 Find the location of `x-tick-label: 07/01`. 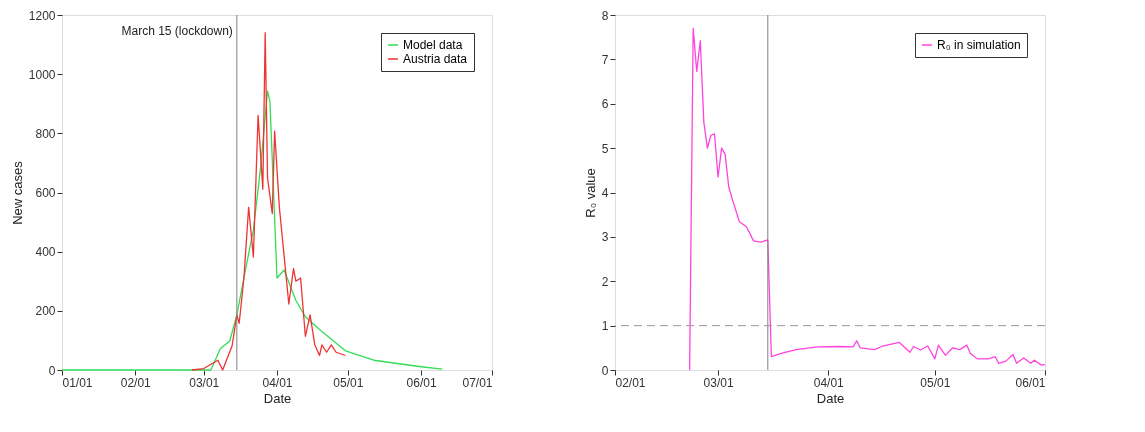

x-tick-label: 07/01 is located at coordinates (477, 382).